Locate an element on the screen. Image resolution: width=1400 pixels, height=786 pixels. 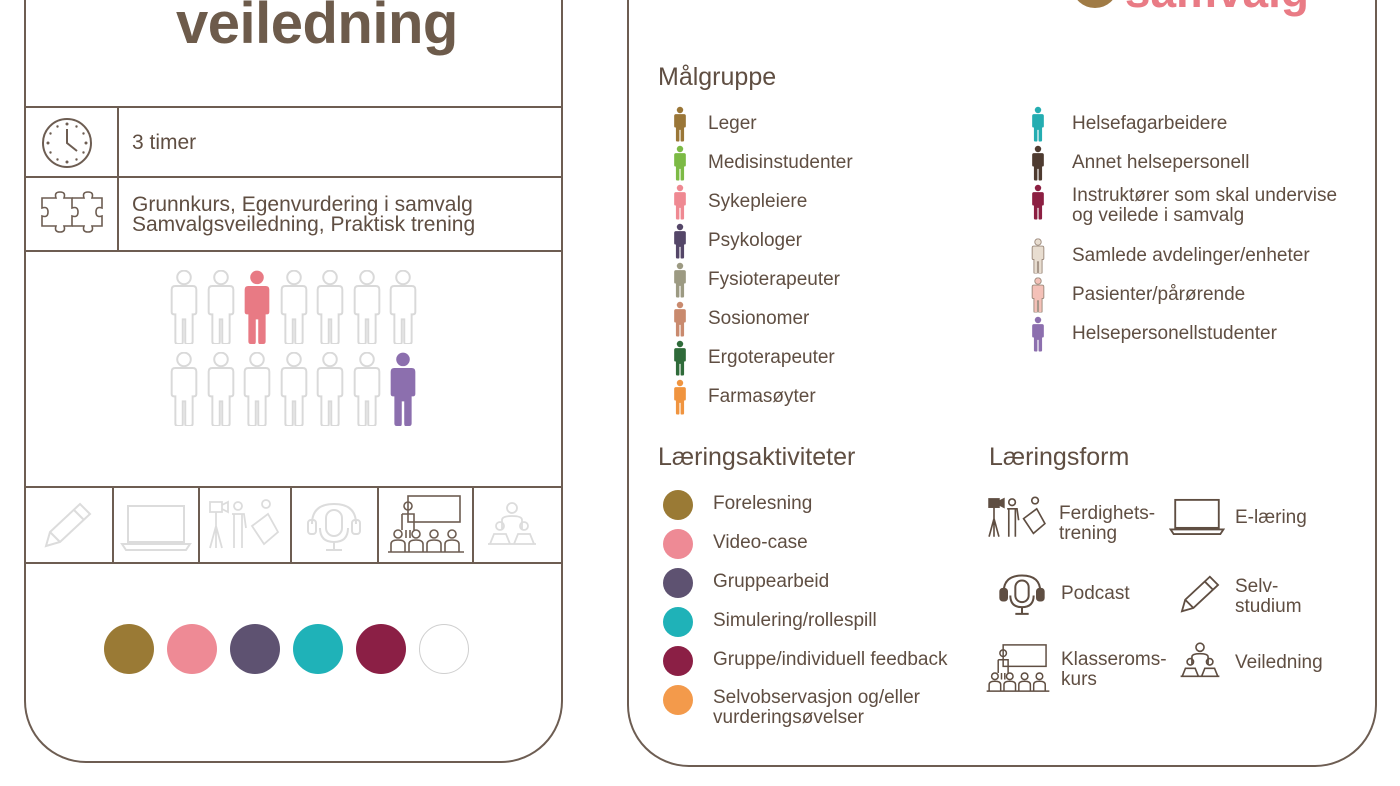
course-title: veiledning is located at coordinates (317, 28).